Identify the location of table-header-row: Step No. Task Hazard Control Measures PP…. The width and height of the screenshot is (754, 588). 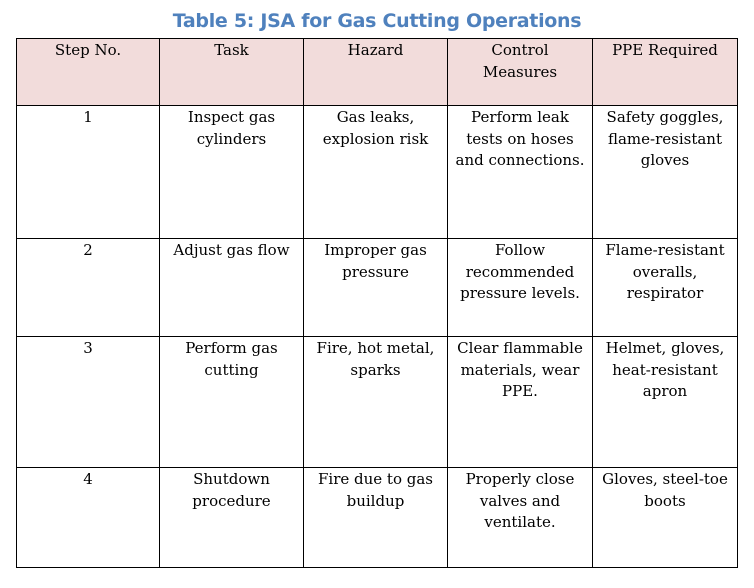
(377, 72).